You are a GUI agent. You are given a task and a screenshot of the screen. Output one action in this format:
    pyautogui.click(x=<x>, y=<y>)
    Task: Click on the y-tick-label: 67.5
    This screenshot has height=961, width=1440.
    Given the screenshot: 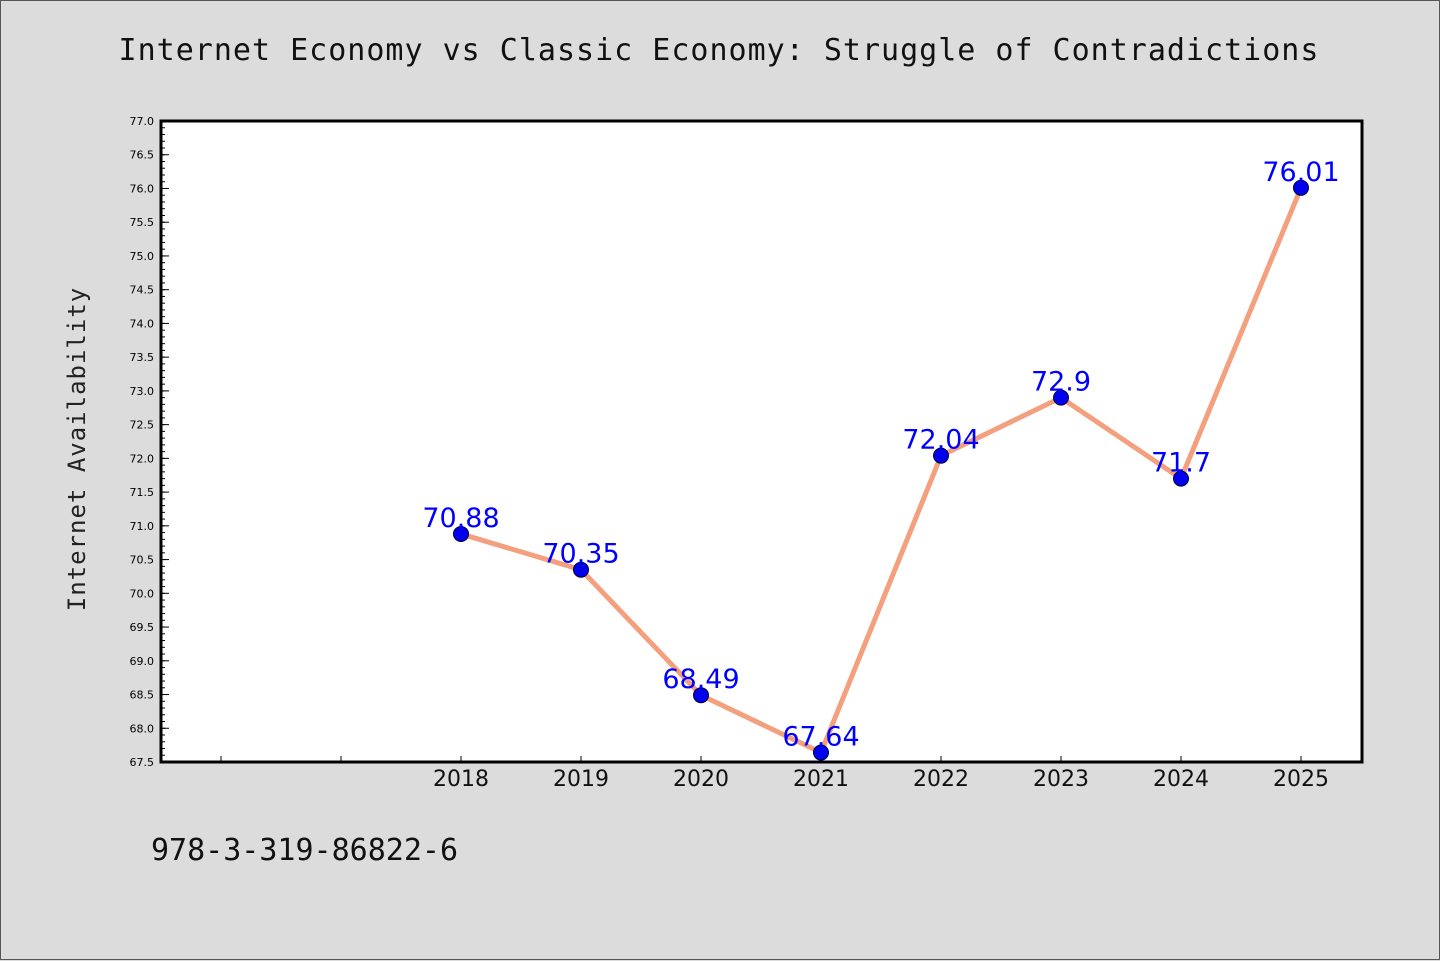 What is the action you would take?
    pyautogui.click(x=142, y=762)
    